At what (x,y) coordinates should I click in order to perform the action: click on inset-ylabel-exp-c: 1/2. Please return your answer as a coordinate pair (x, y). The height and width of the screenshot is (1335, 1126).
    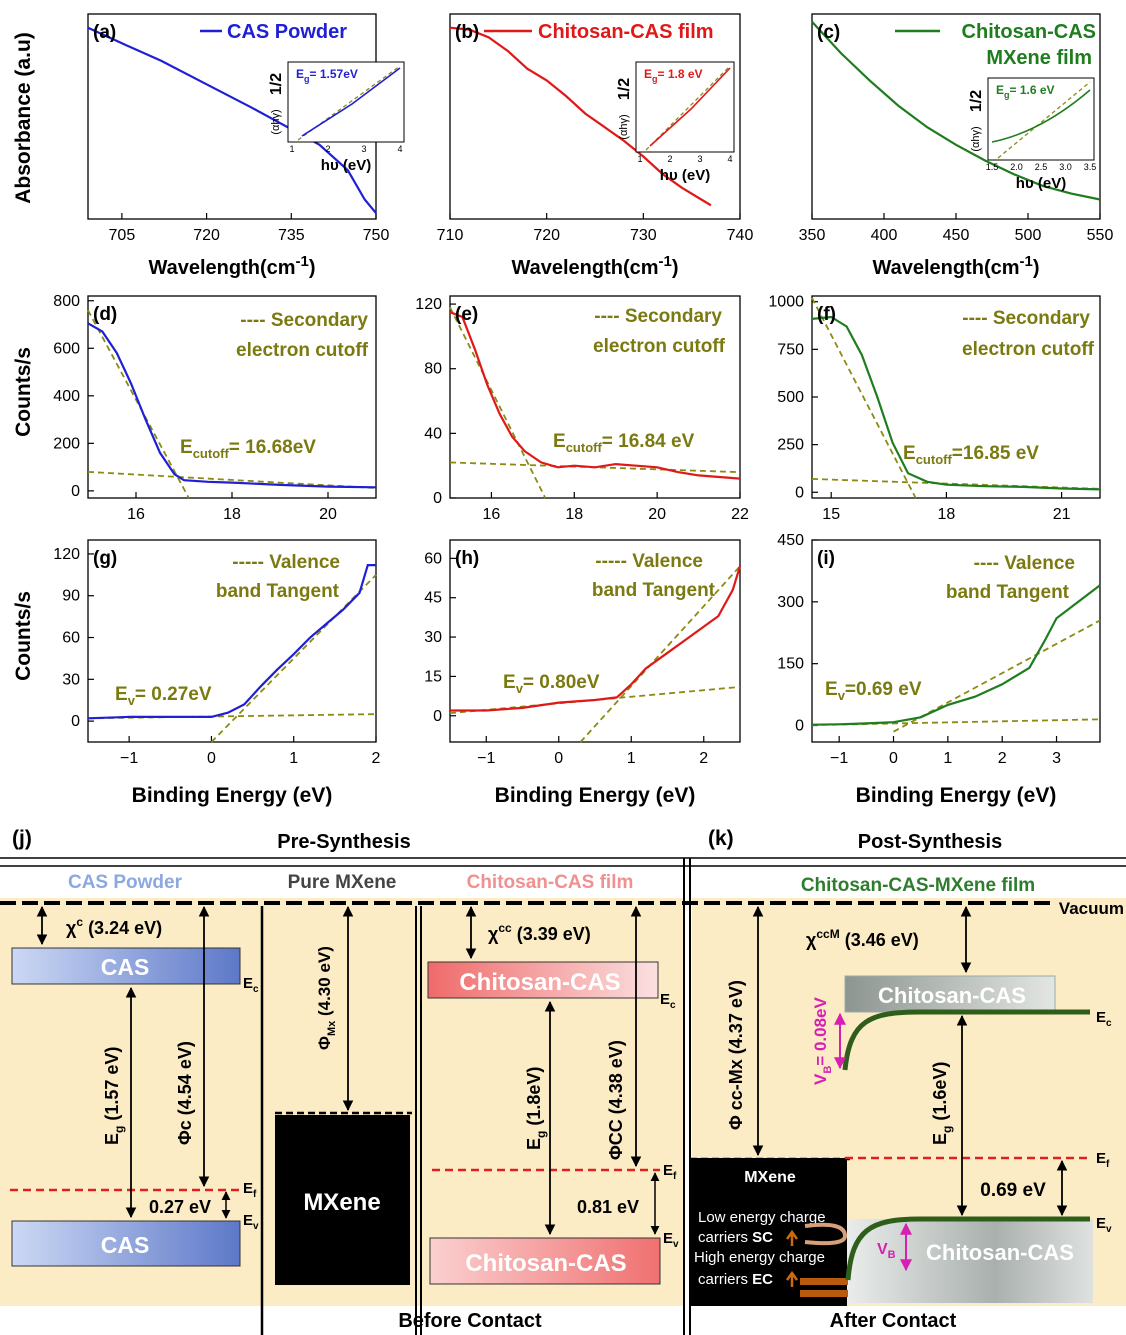
    Looking at the image, I should click on (976, 101).